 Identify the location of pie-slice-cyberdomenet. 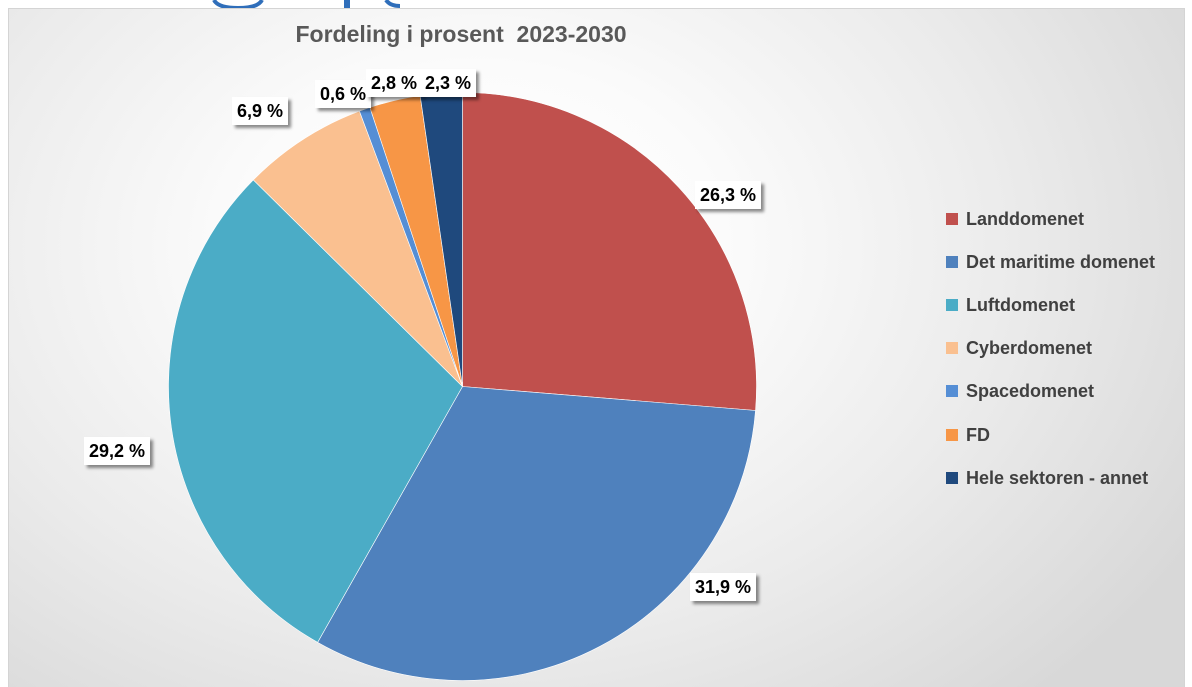
(357, 248).